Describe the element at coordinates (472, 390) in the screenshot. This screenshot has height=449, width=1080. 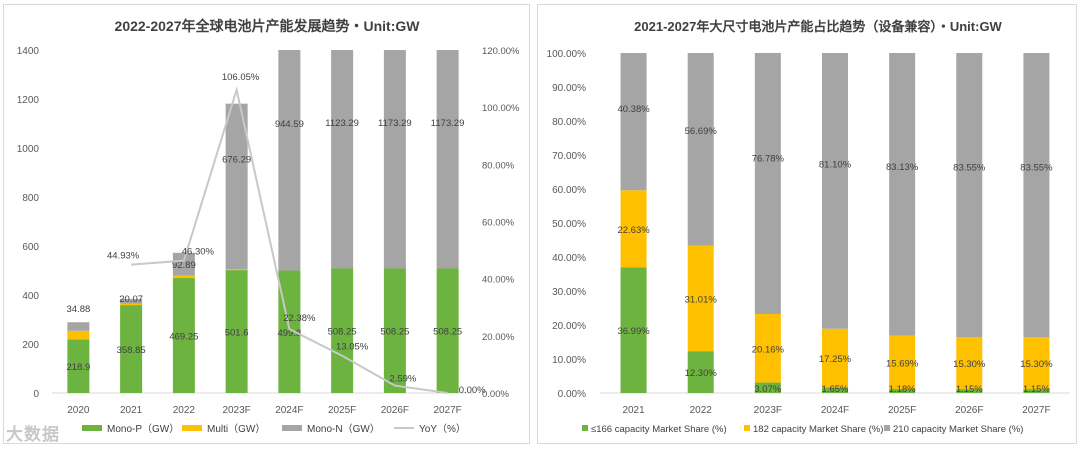
I see `yoy-data-label: 0.00%` at that location.